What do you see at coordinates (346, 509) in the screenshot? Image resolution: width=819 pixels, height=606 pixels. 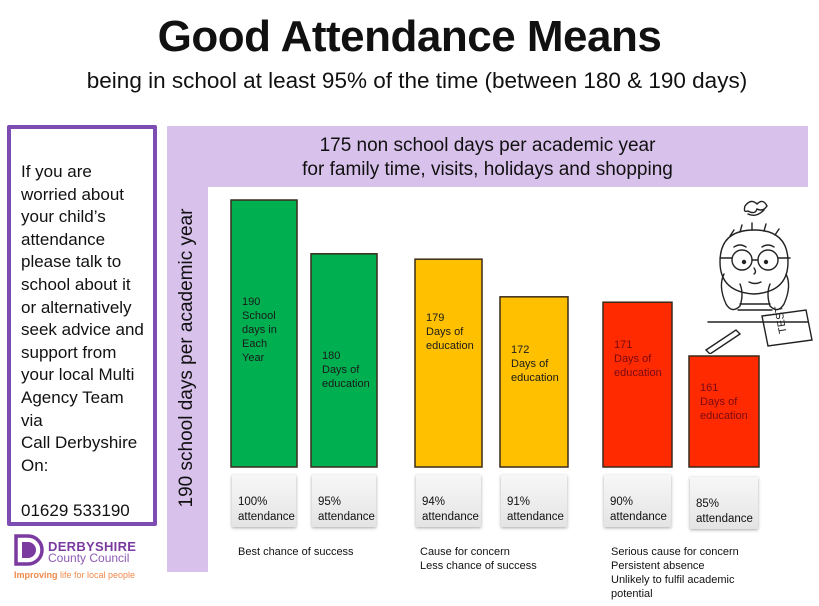 I see `attendance-label: 95% attendance` at bounding box center [346, 509].